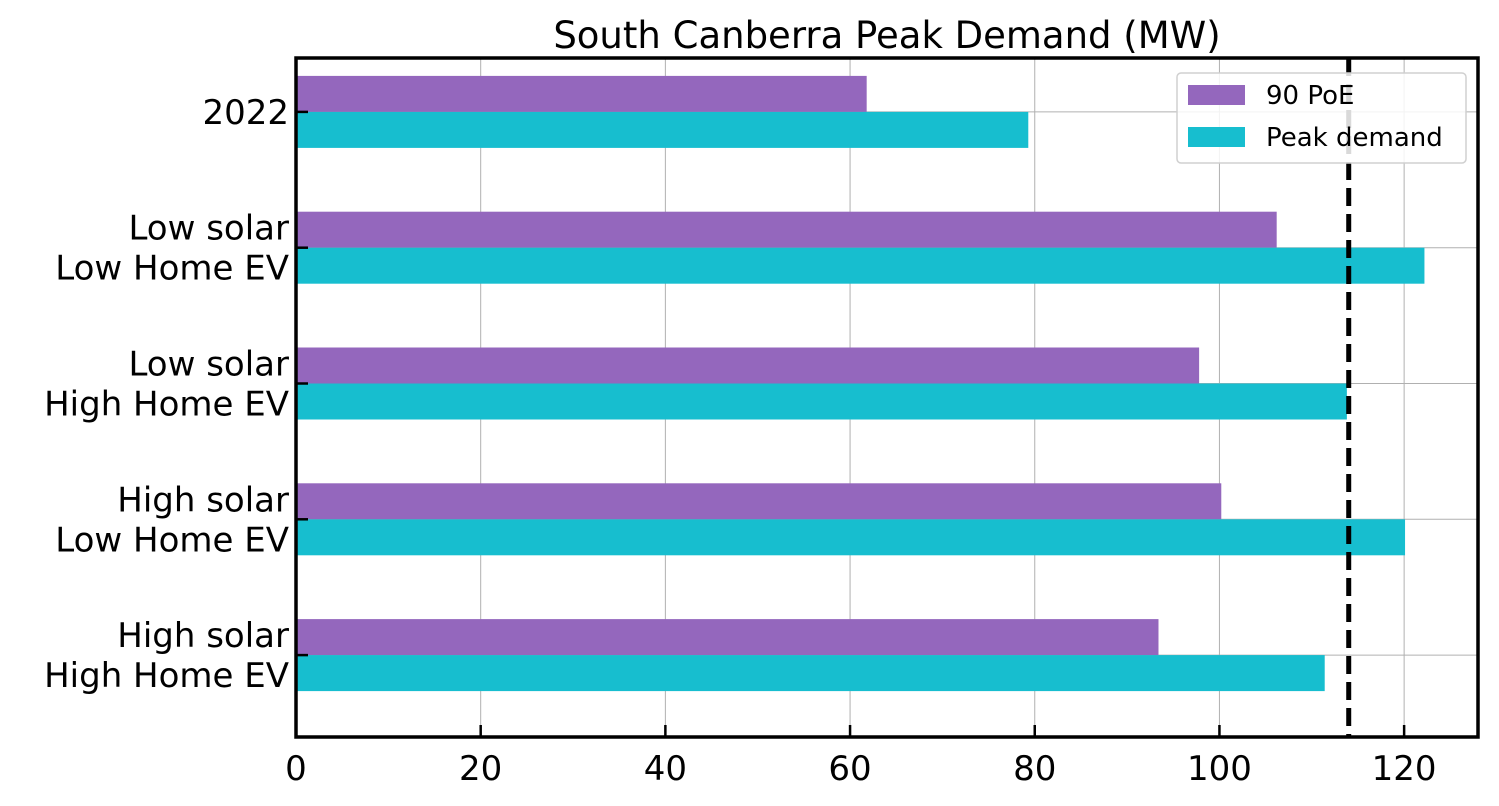 The image size is (1499, 806). Describe the element at coordinates (1404, 769) in the screenshot. I see `x-tick-label: 120` at that location.